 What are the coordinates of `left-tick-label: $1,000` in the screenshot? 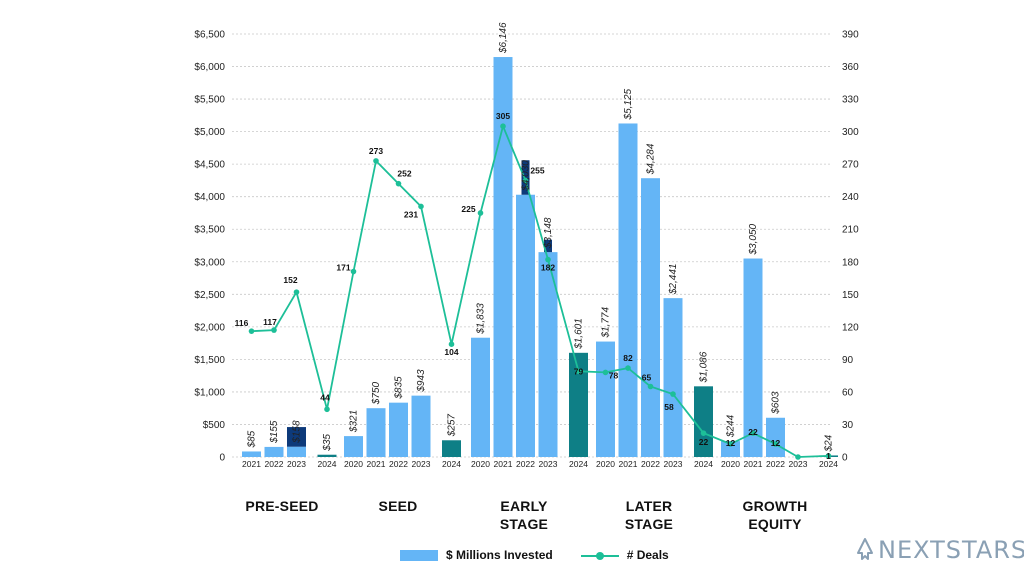 It's located at (209, 392).